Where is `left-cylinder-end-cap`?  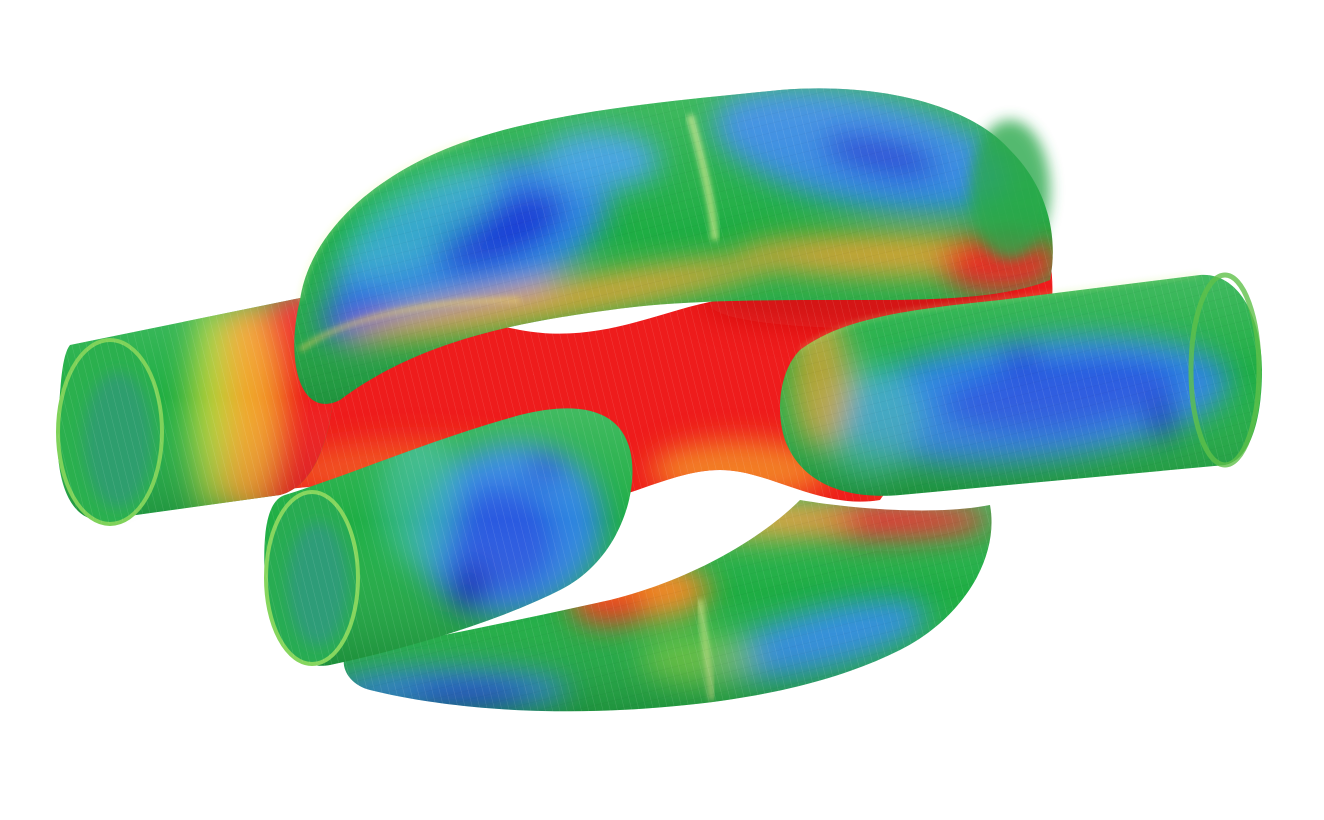
left-cylinder-end-cap is located at coordinates (110, 432).